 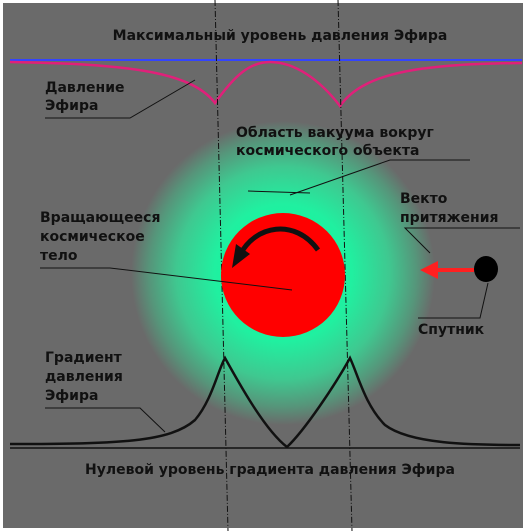 I want to click on gradient-label: Эфира, so click(x=71, y=396).